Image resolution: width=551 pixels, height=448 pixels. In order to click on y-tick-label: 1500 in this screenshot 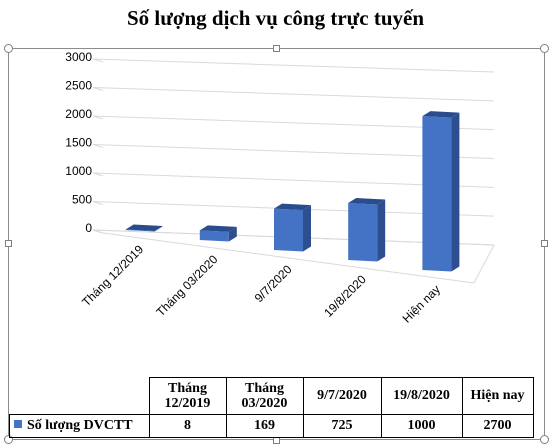, I will do `click(78, 143)`.